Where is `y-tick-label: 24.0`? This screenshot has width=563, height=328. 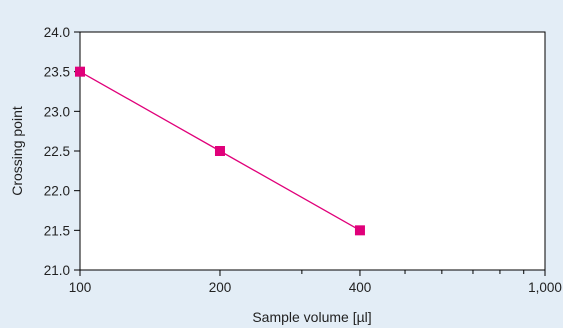
y-tick-label: 24.0 is located at coordinates (57, 32).